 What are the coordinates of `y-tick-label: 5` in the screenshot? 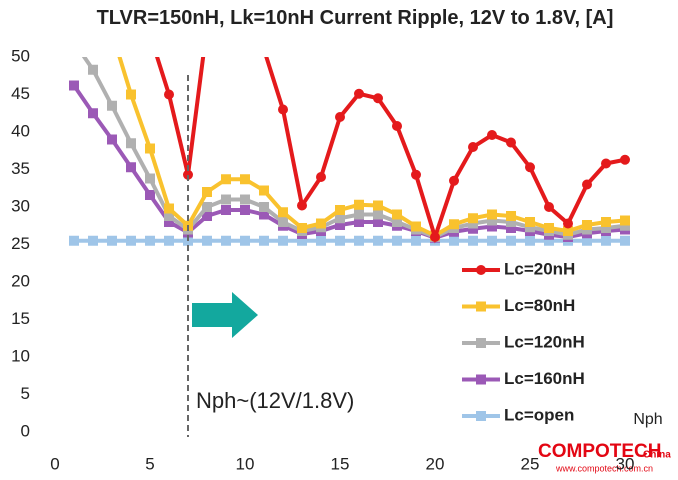 It's located at (25, 393).